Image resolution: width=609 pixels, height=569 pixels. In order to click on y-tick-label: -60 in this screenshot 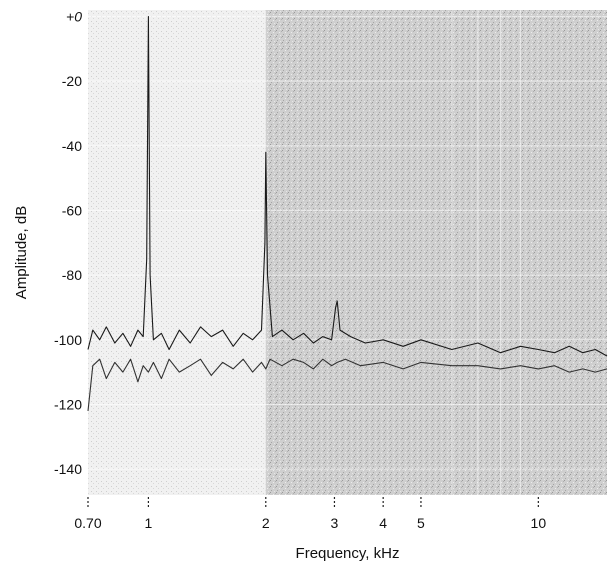, I will do `click(72, 210)`.